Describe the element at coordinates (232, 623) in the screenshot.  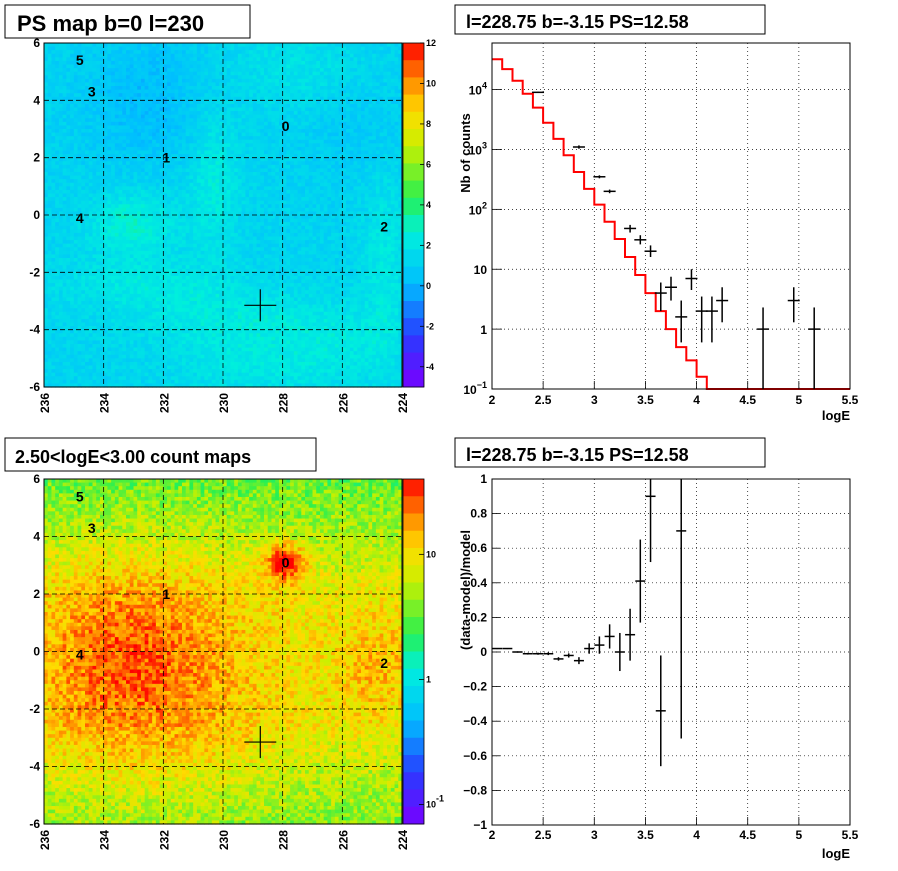
I see `count-map-sources: 53 0 1 4 2` at that location.